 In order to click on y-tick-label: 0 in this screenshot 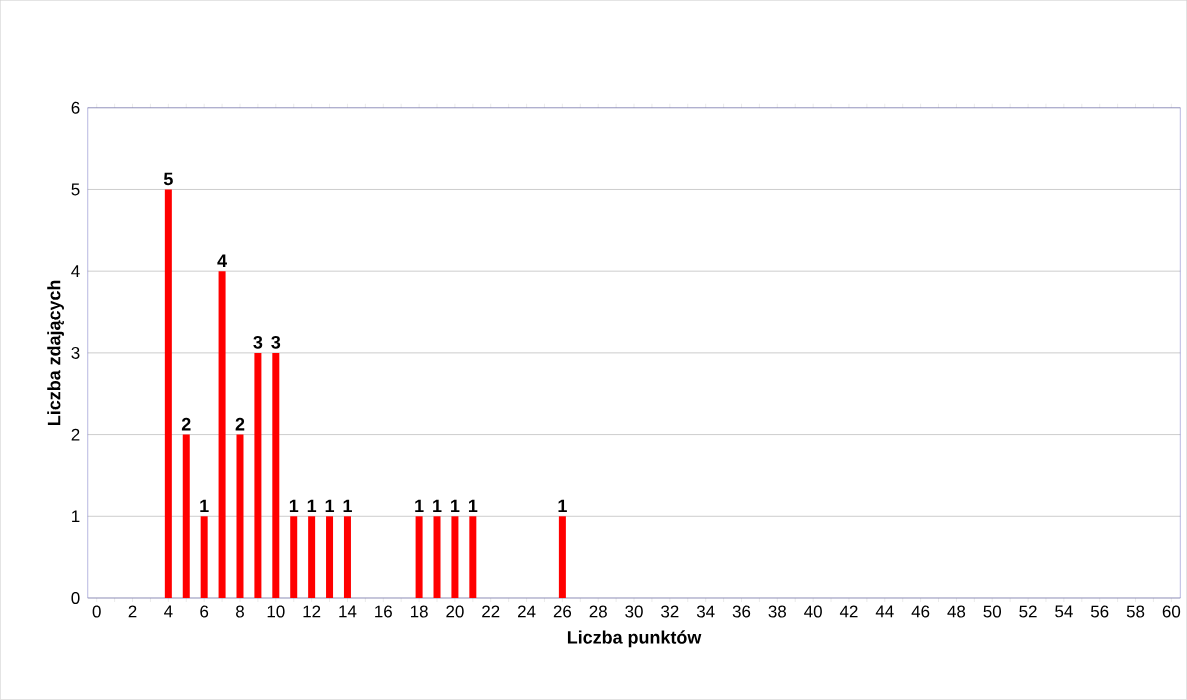, I will do `click(75, 598)`.